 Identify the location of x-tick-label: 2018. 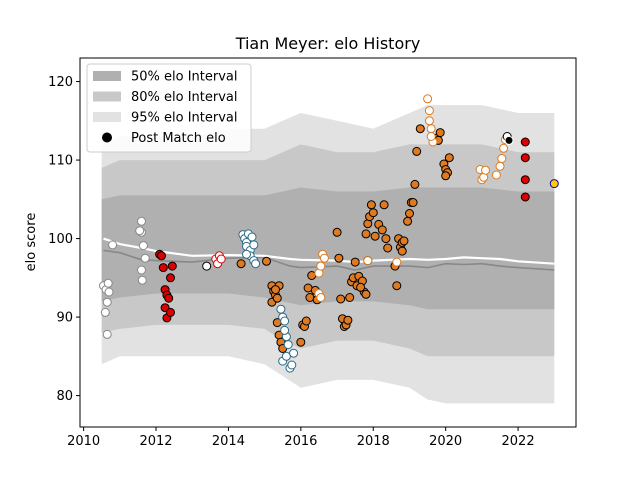
(373, 441).